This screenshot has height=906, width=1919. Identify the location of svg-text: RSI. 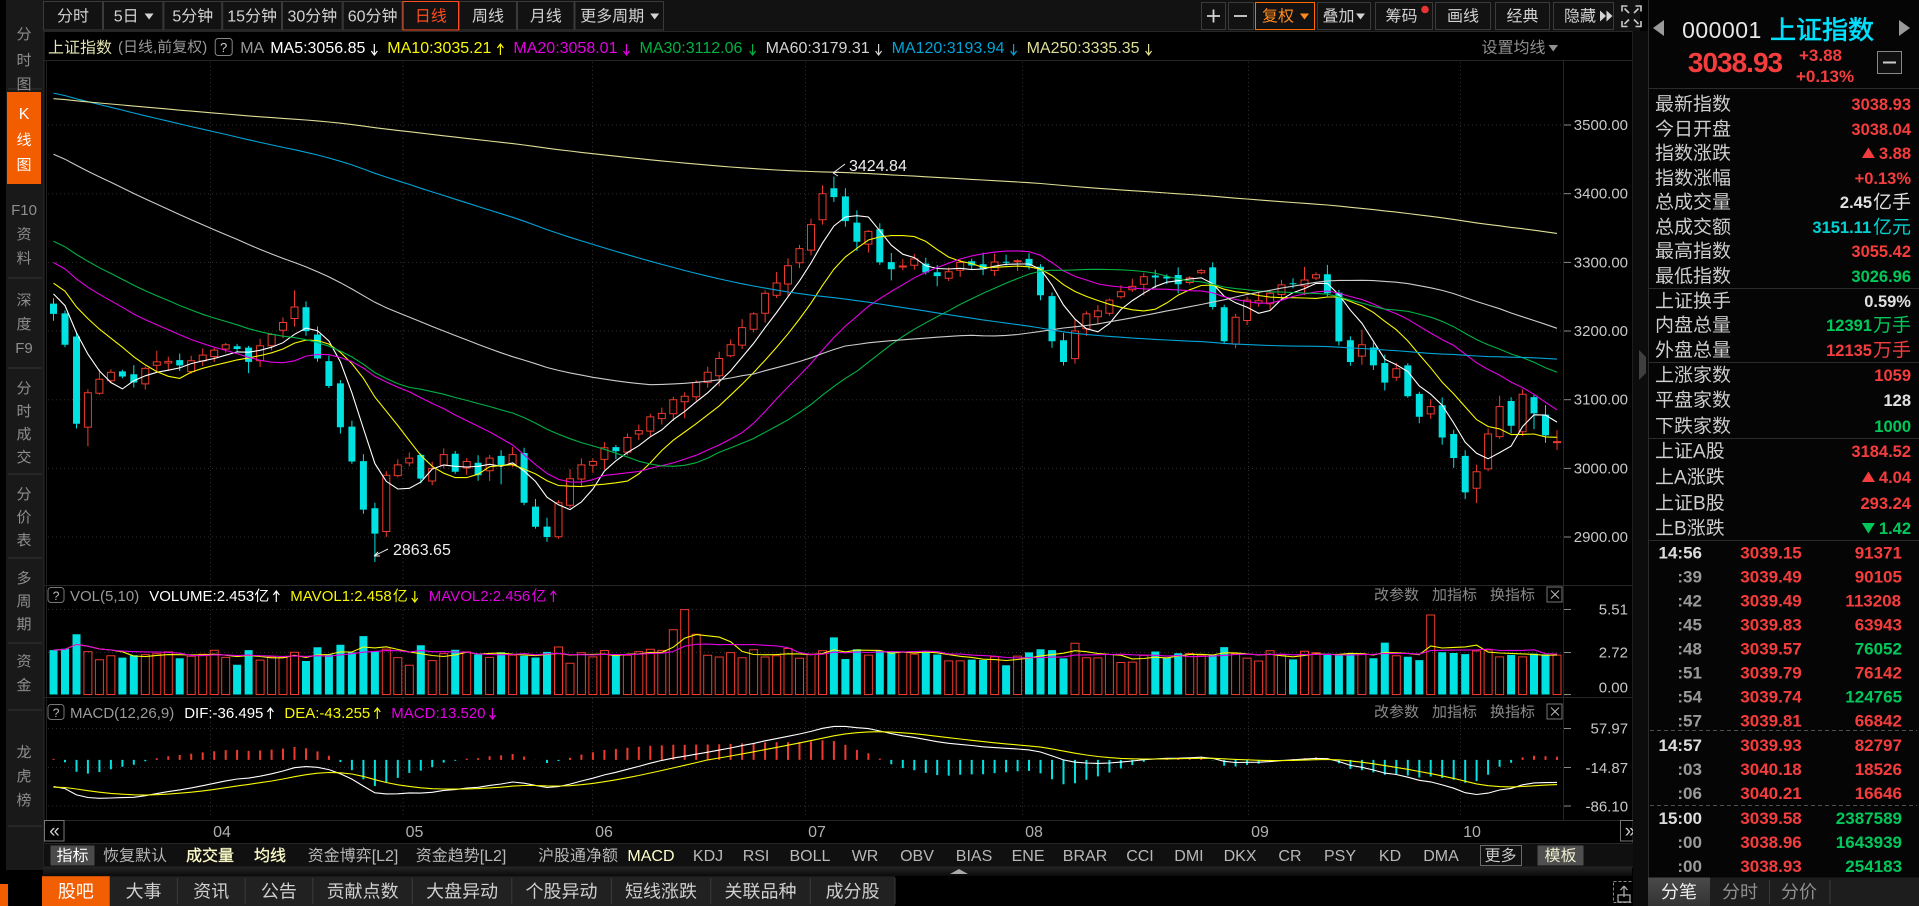
(756, 856).